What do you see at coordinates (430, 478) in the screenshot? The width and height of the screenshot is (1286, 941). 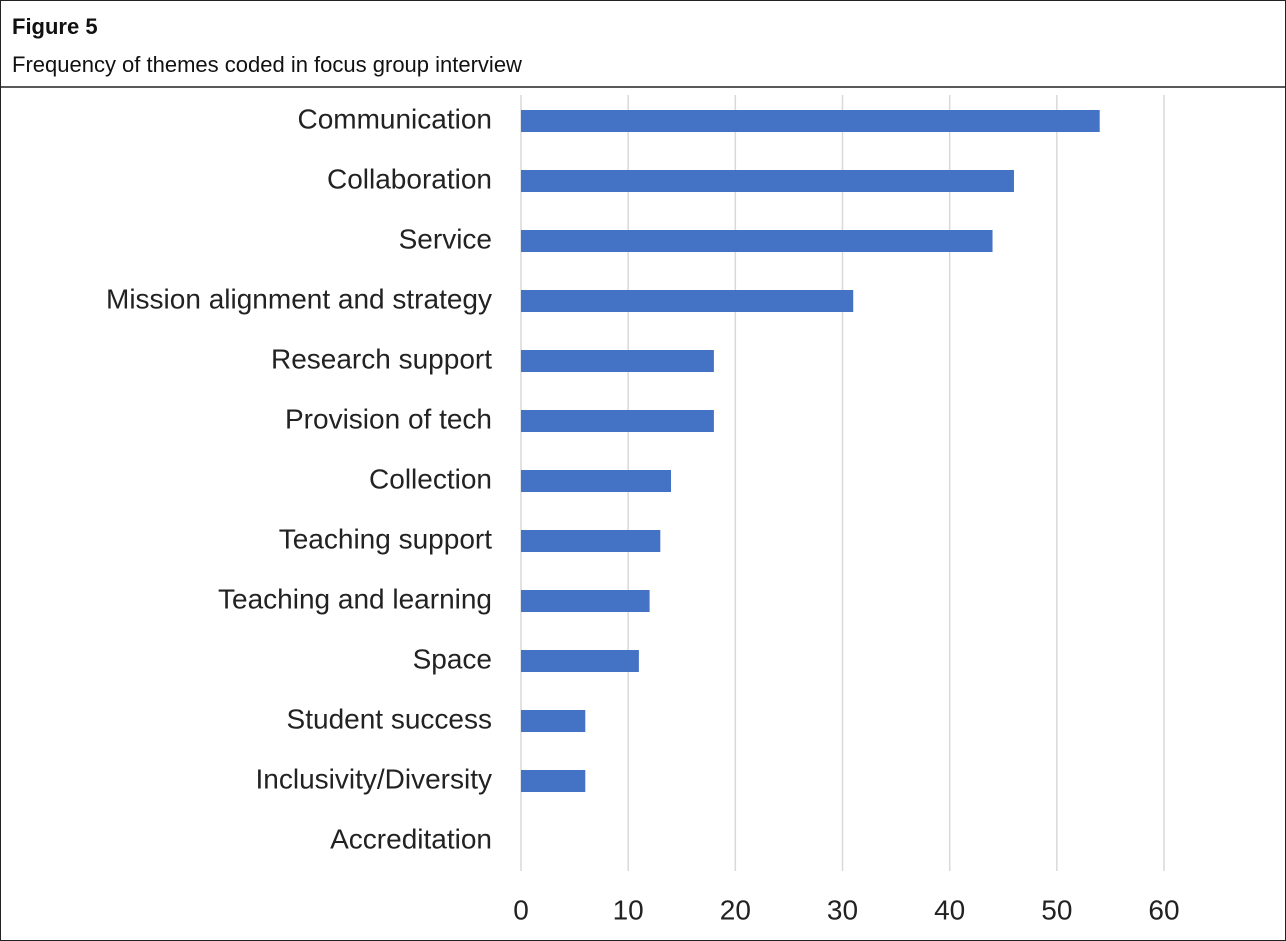 I see `y-tick-label: Collection` at bounding box center [430, 478].